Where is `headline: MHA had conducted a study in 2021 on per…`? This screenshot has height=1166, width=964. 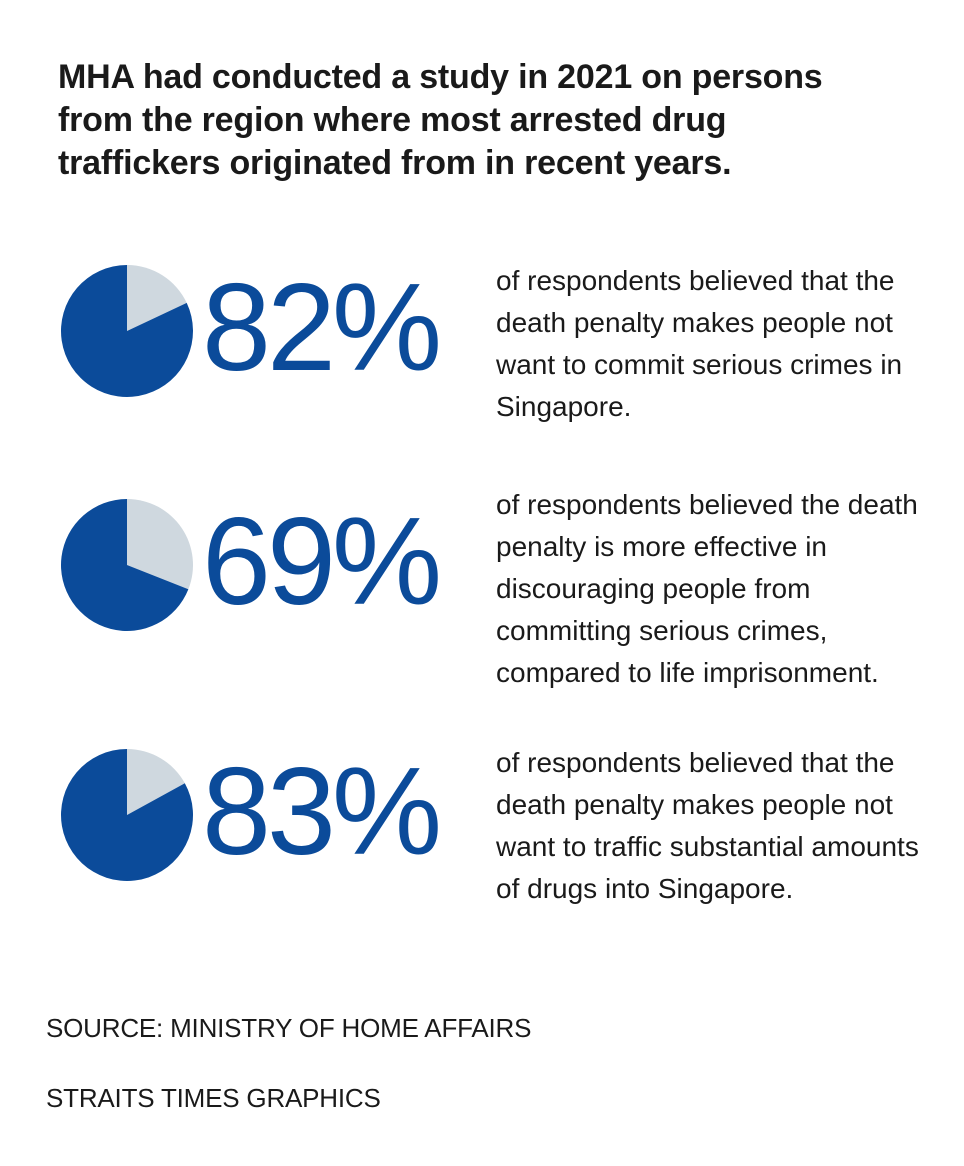 headline: MHA had conducted a study in 2021 on per… is located at coordinates (440, 120).